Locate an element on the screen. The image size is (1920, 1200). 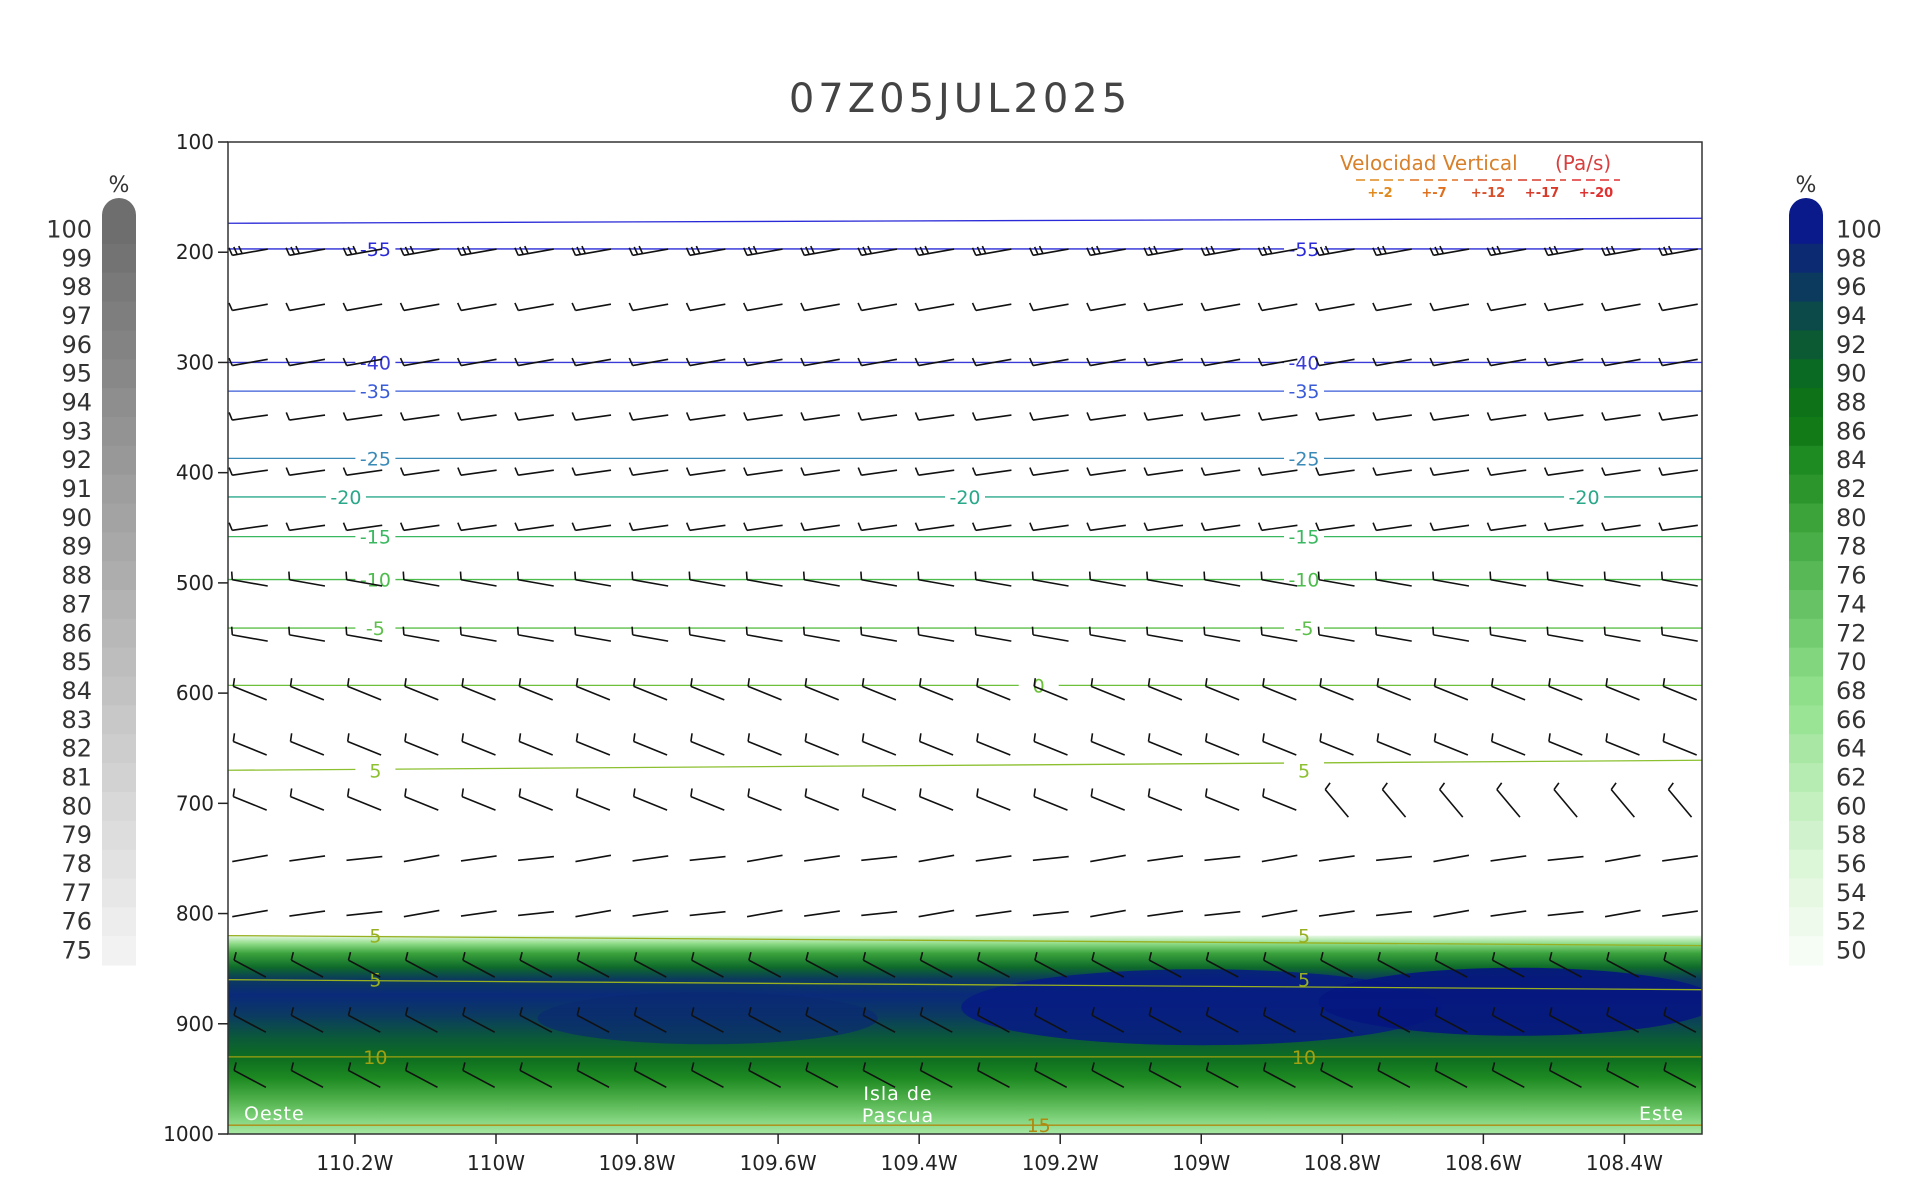
left-colorbar-label: 82 is located at coordinates (76, 749).